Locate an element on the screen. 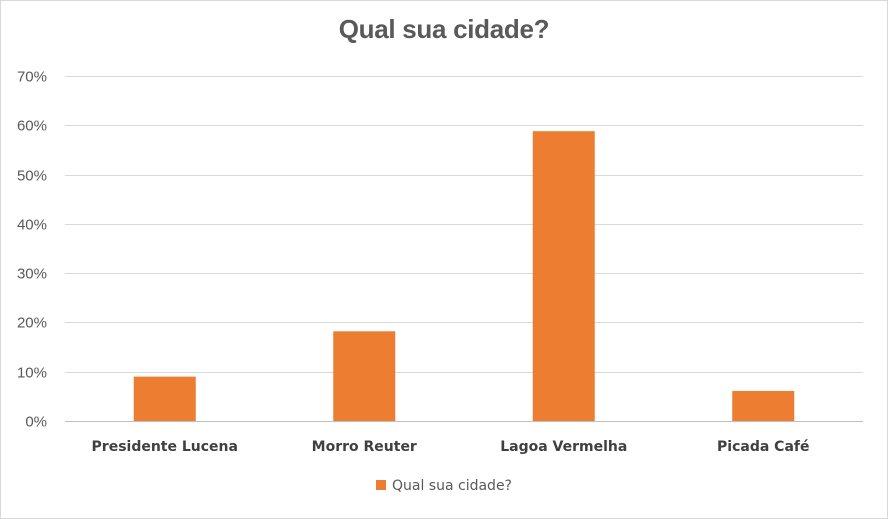  y-tick-label: 40% is located at coordinates (32, 225).